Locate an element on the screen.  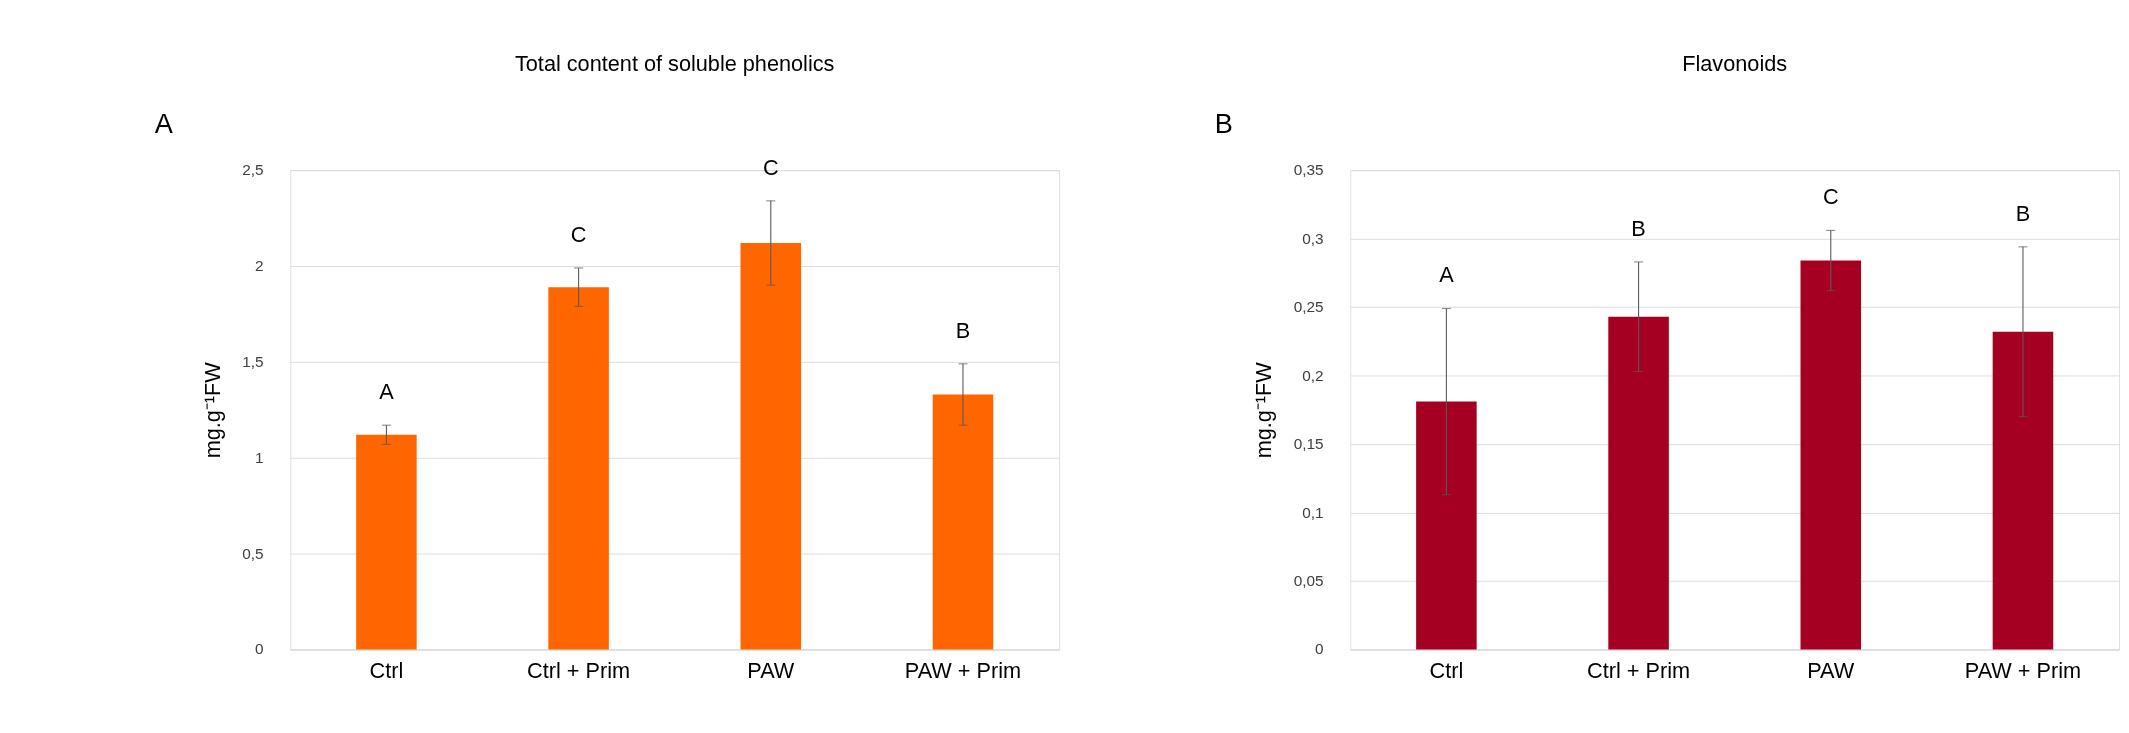
y-tick-label: 0,2 is located at coordinates (1313, 375).